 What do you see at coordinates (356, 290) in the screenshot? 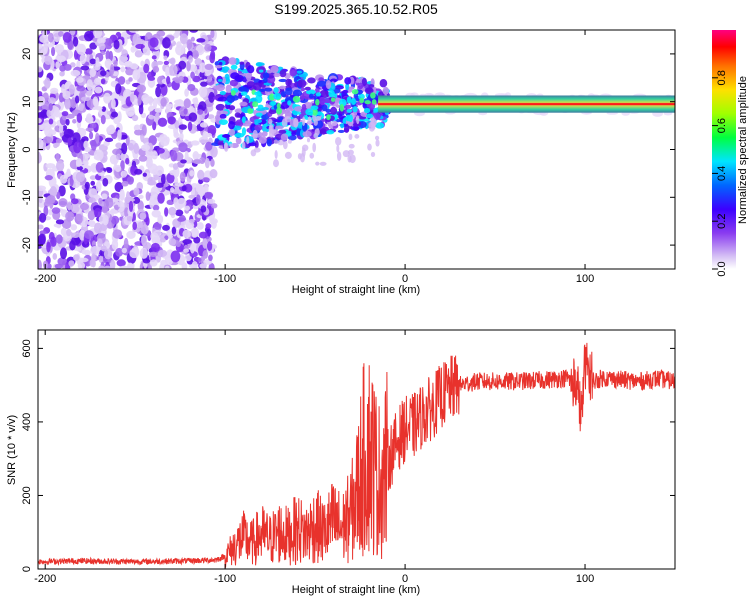
I see `spectrogram-x-label: Height of straight line (km)` at bounding box center [356, 290].